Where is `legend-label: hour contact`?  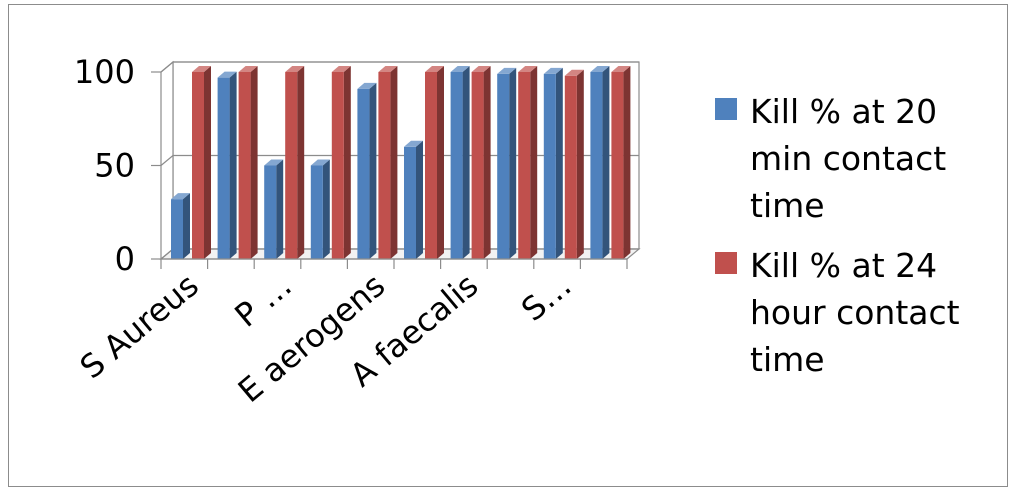 legend-label: hour contact is located at coordinates (855, 312).